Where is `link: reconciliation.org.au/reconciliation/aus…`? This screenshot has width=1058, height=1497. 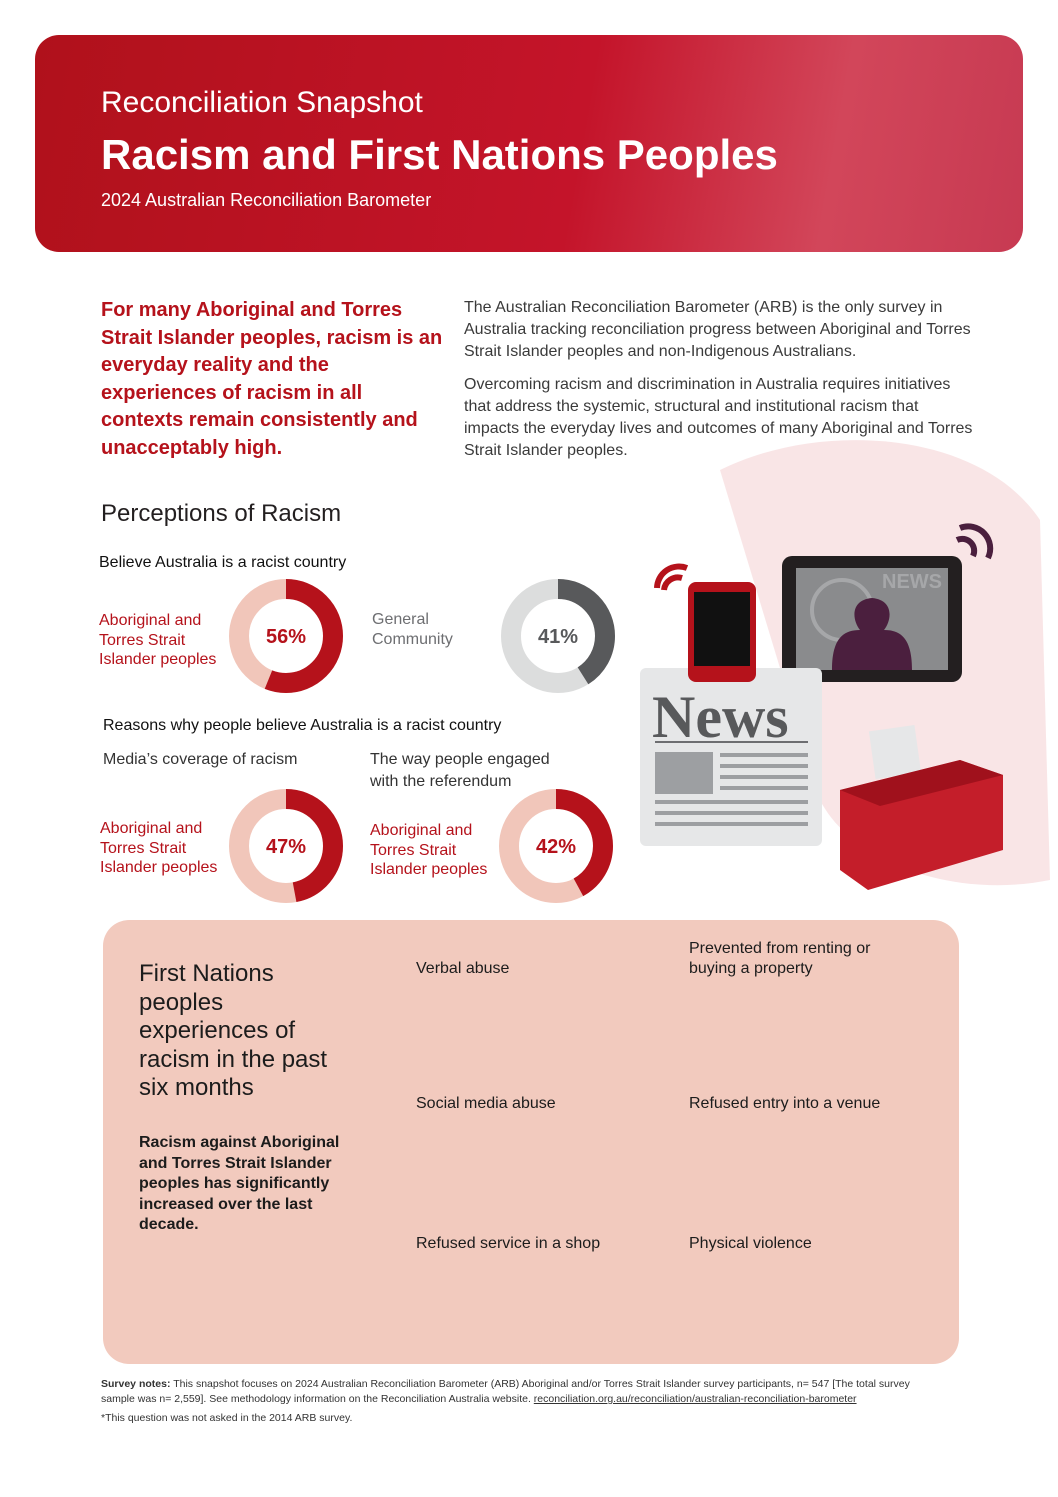
link: reconciliation.org.au/reconciliation/aus… is located at coordinates (695, 1399).